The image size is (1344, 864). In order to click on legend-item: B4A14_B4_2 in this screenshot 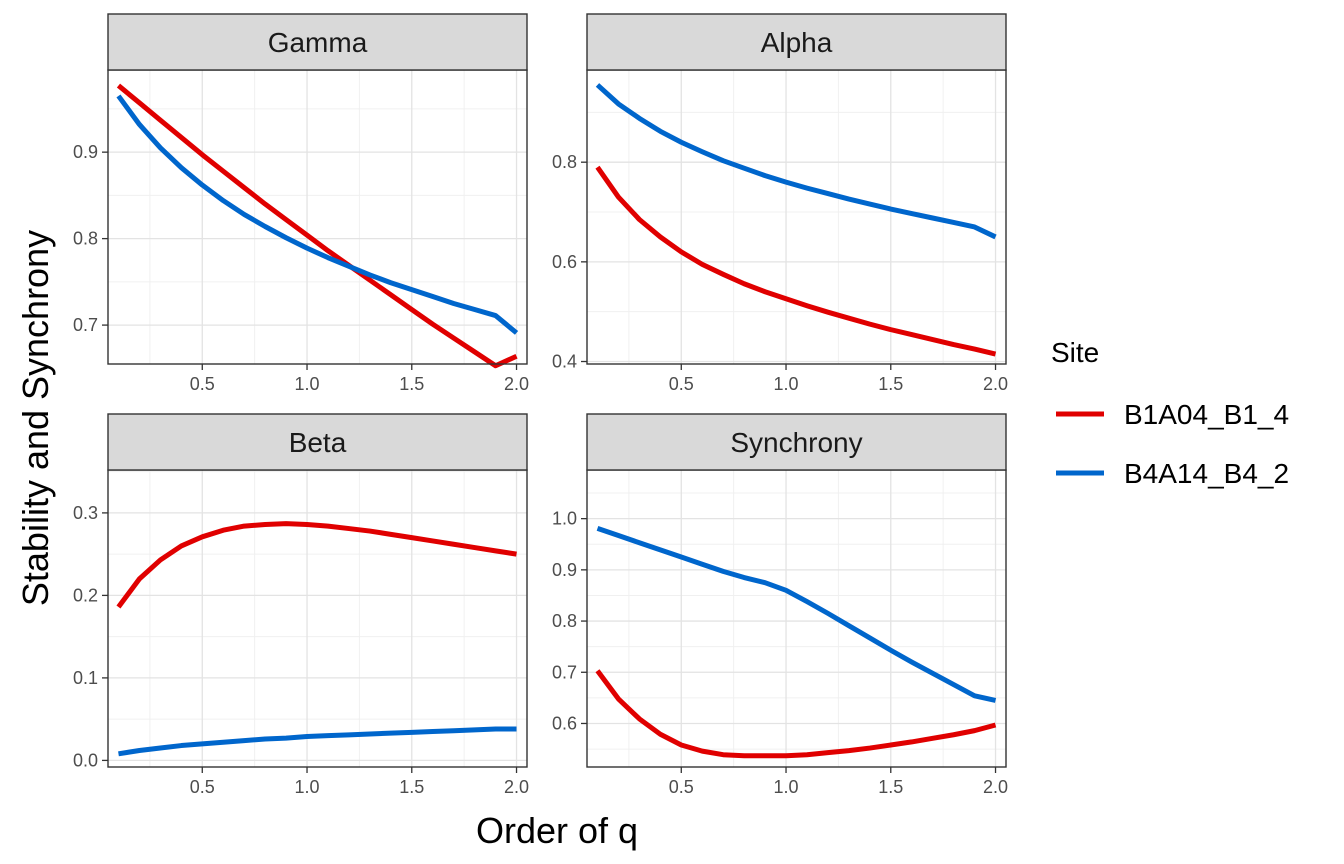, I will do `click(1172, 473)`.